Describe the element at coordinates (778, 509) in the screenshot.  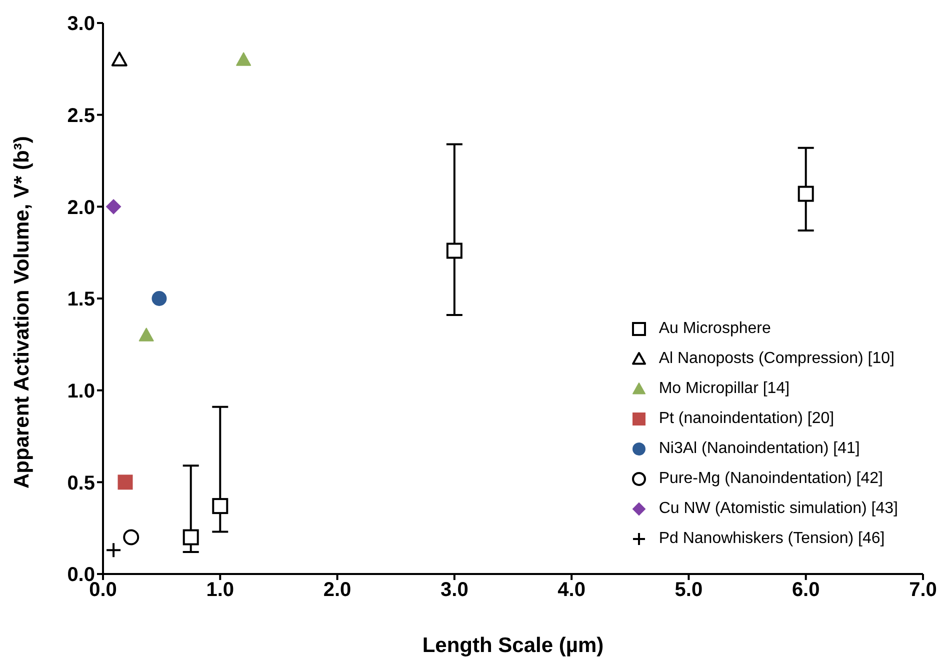
I see `legend-label: Cu NW (Atomistic simulation) [43]` at that location.